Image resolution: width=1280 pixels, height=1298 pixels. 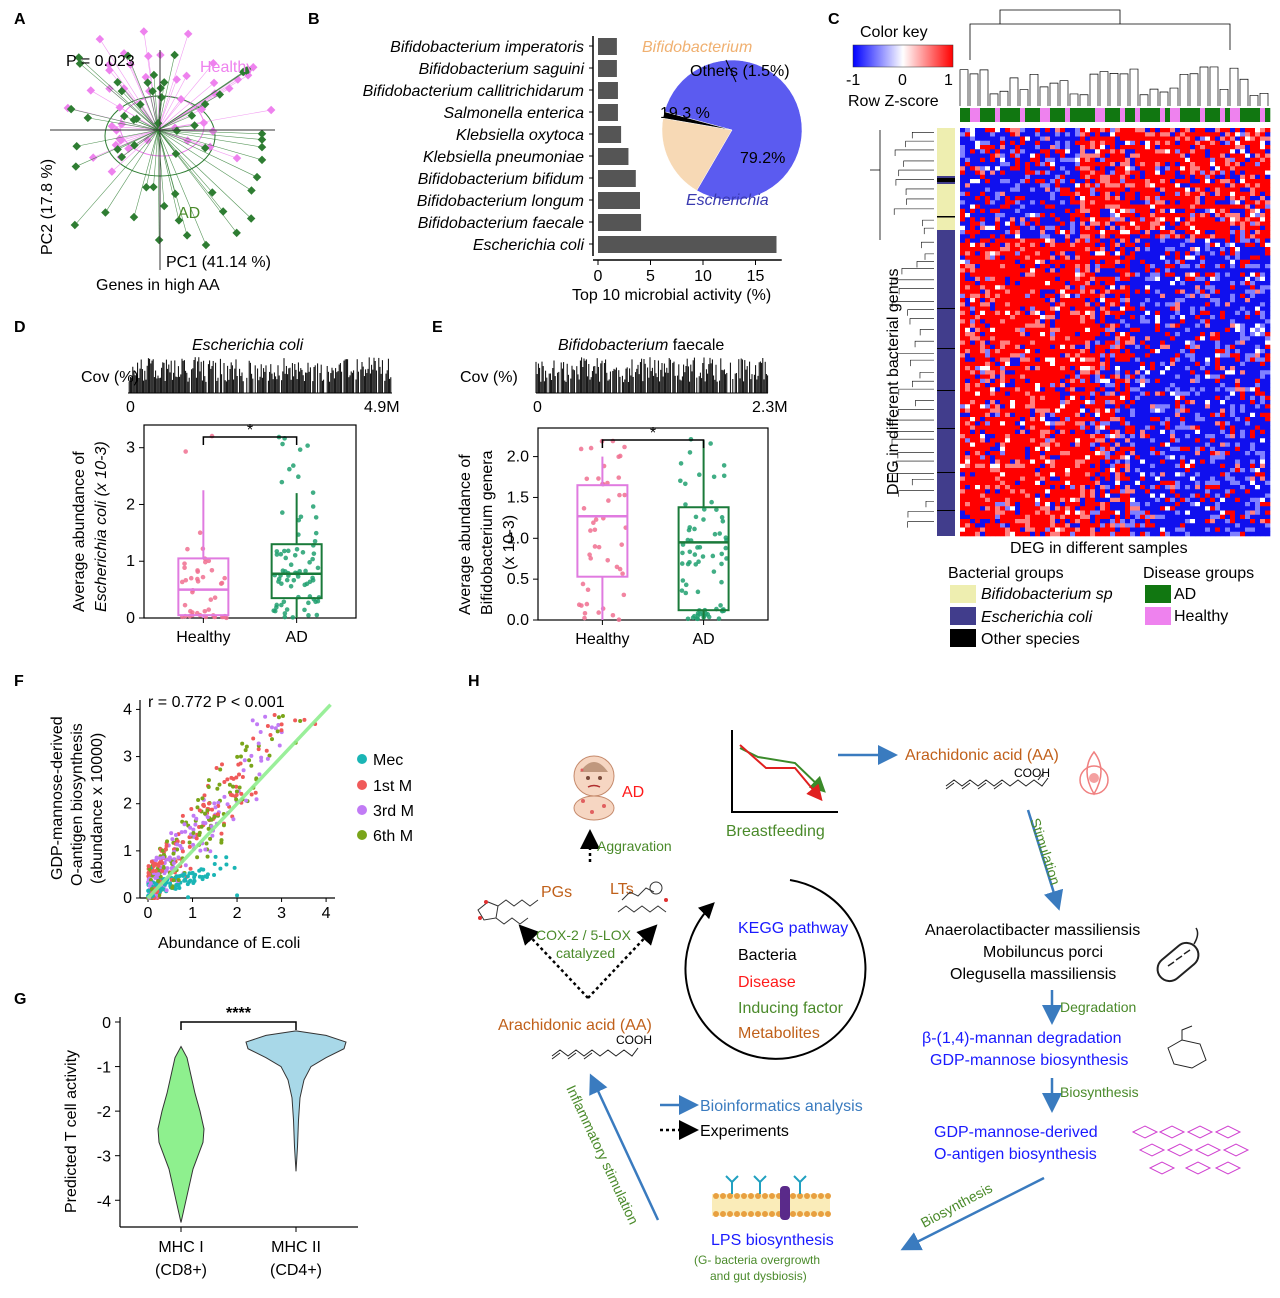 What do you see at coordinates (128, 56) in the screenshot?
I see `pca-point-ad` at bounding box center [128, 56].